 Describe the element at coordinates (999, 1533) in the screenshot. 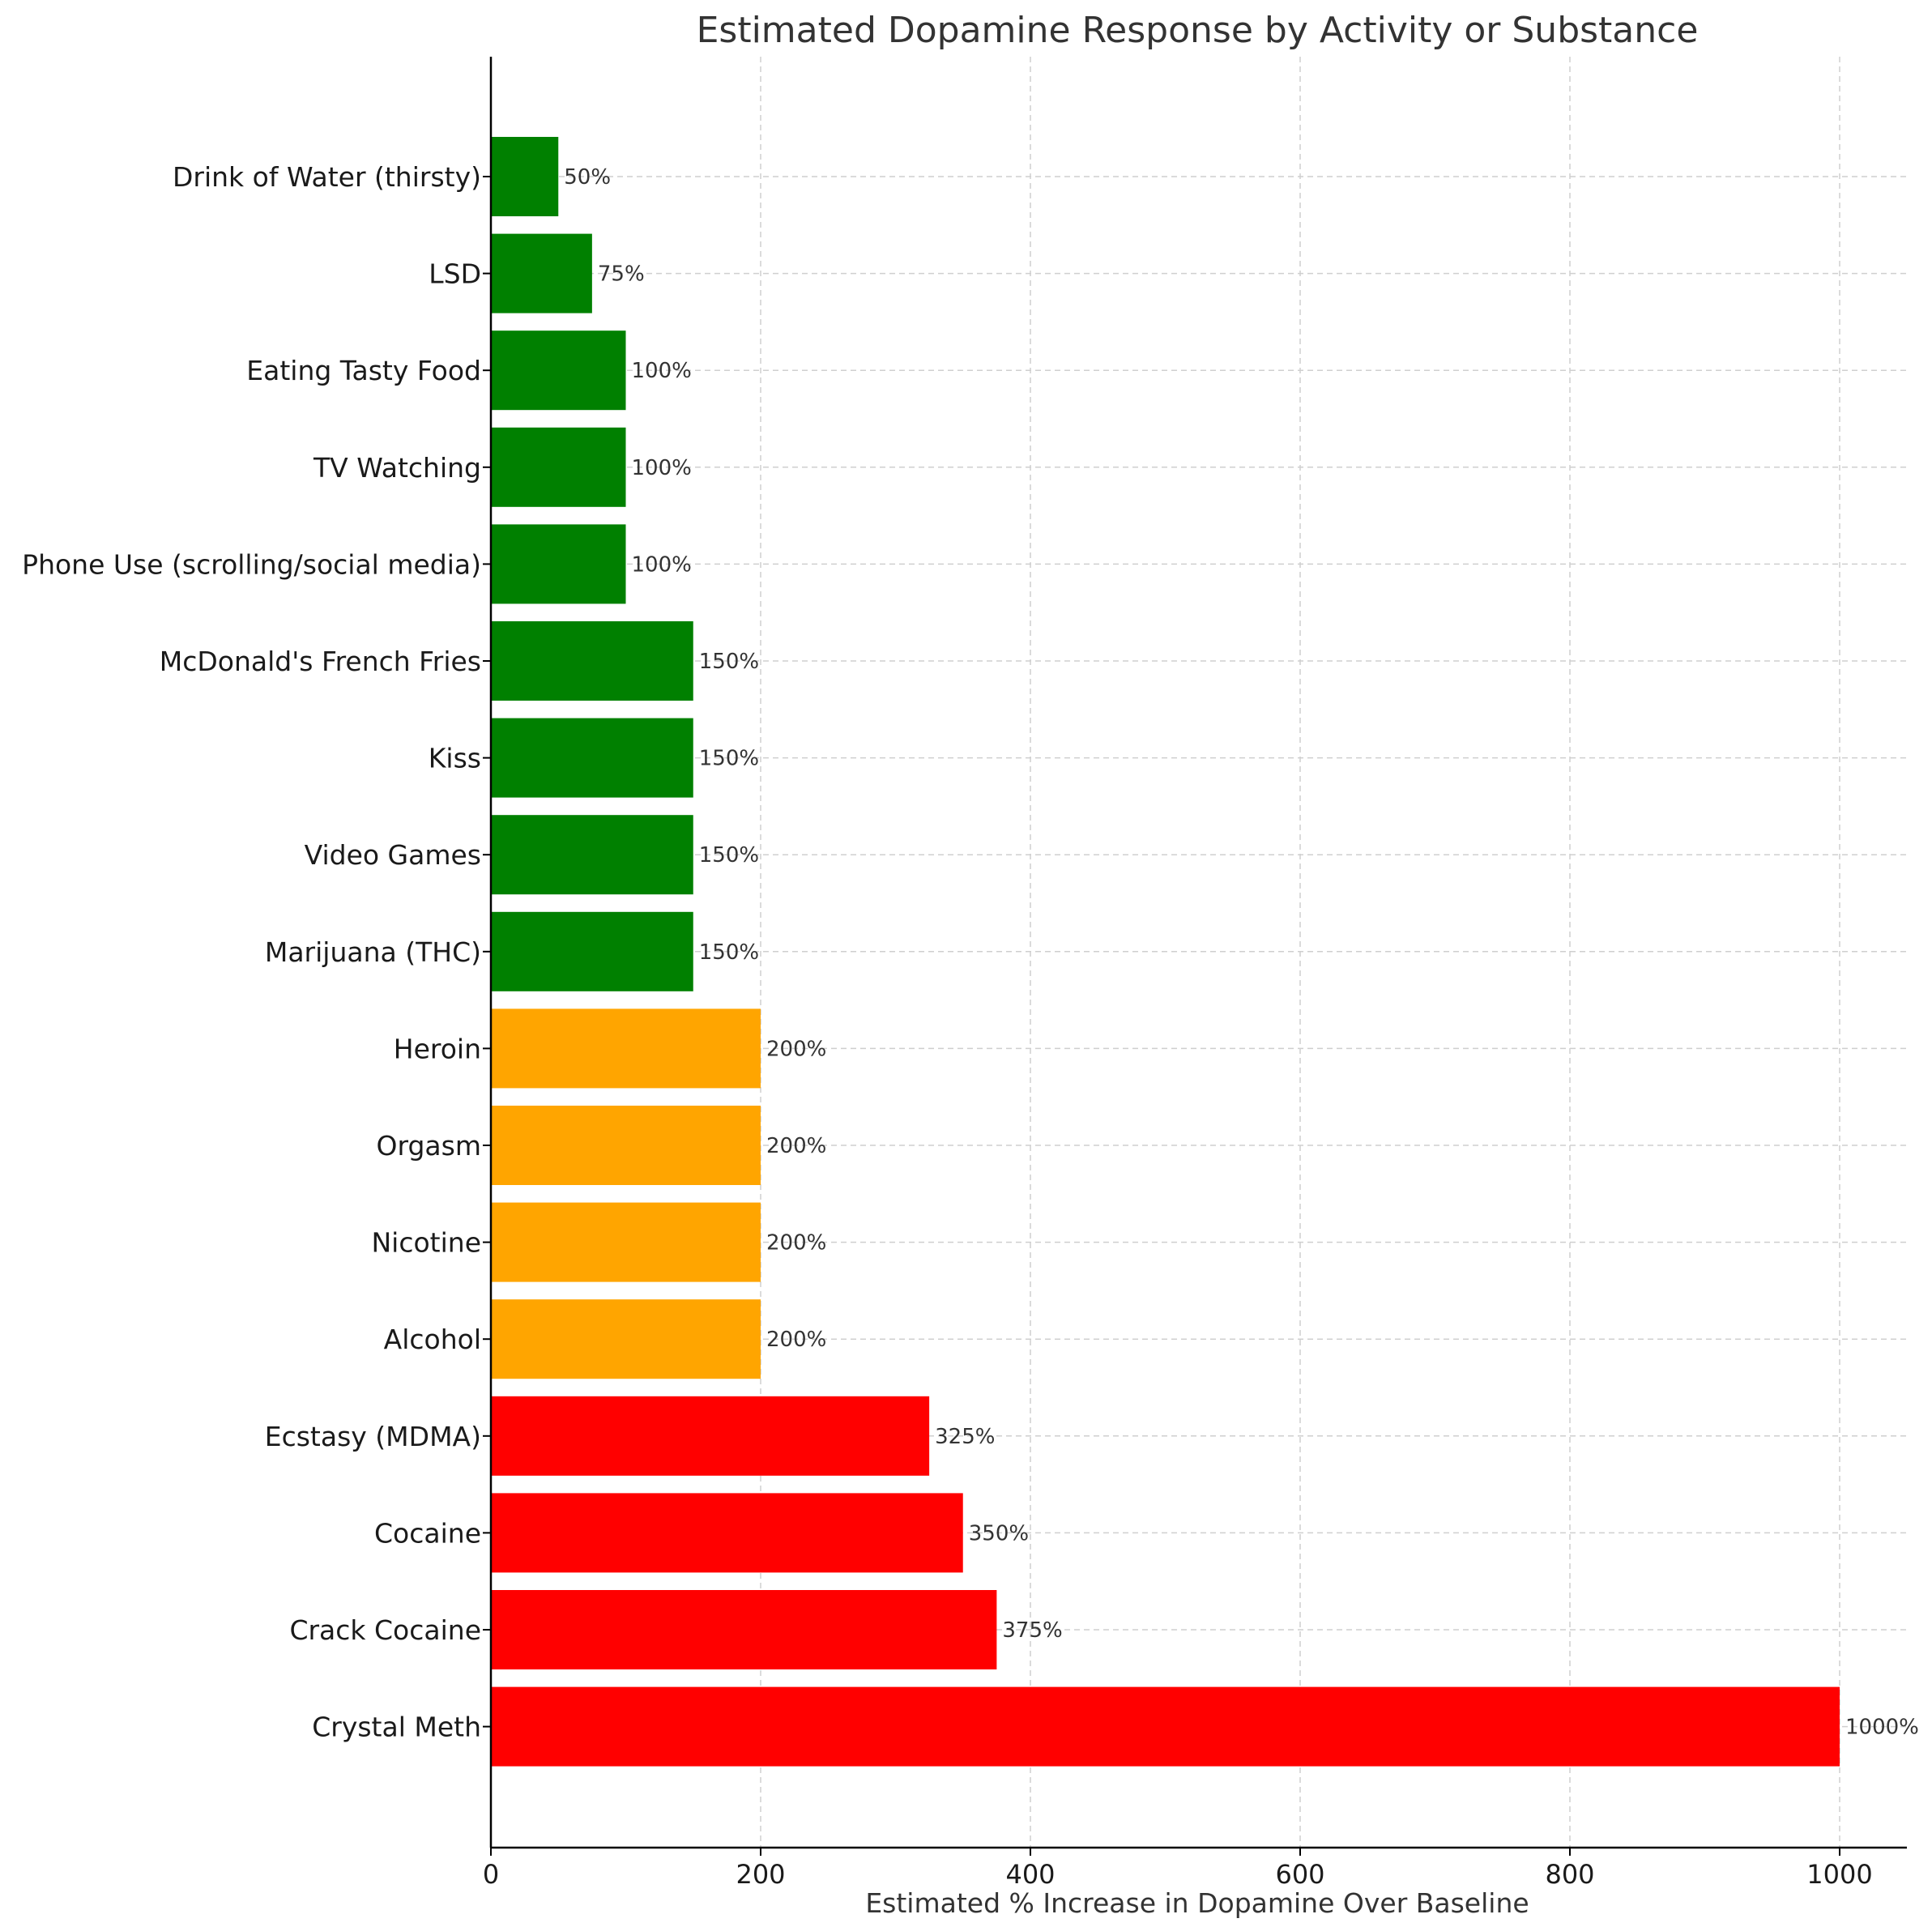

I see `bar-value-label: 350%` at that location.